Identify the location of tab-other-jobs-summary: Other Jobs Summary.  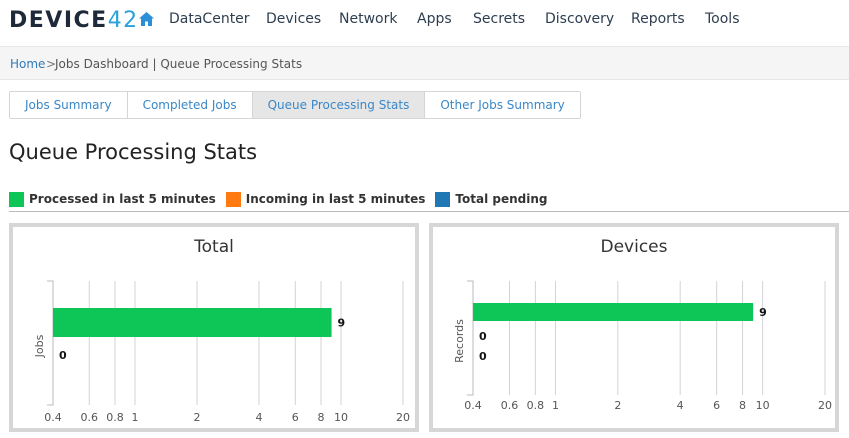
(502, 105).